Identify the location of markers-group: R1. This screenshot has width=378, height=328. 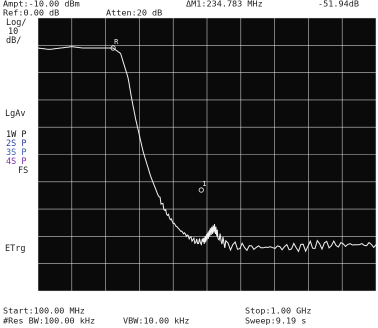
(158, 115).